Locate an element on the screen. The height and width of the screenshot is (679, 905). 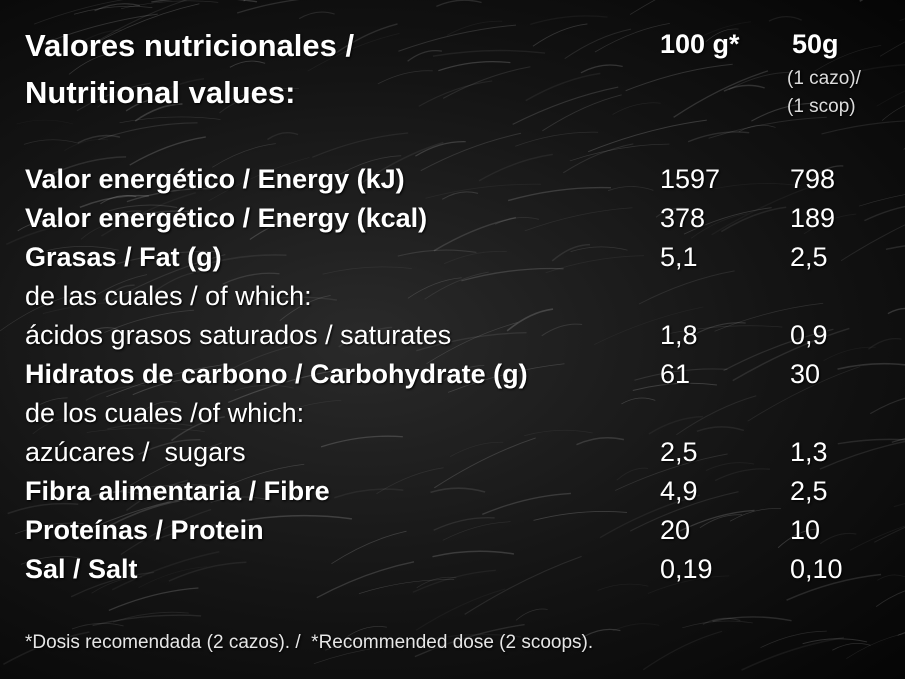
value-50g: 0,9 is located at coordinates (809, 335).